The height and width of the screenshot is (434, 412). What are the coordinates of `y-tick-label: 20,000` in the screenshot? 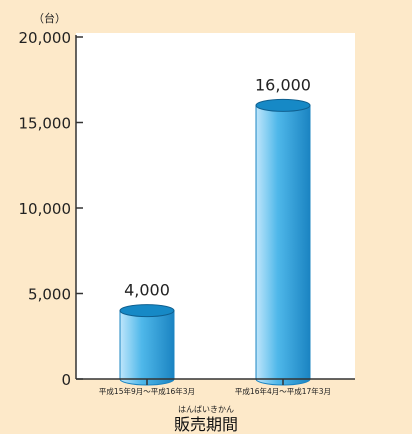 It's located at (45, 38).